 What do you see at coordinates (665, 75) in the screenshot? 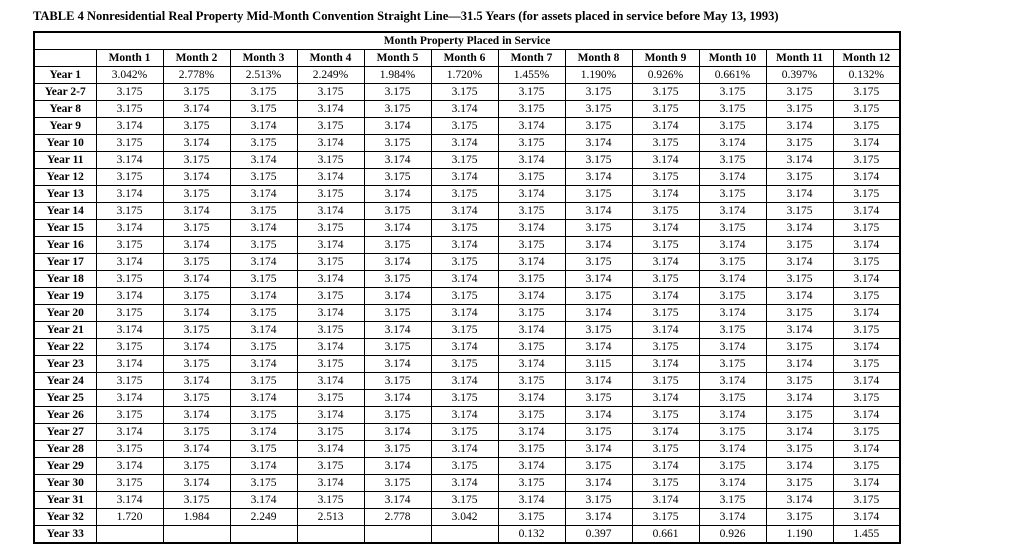
I see `cell: 0.926%` at bounding box center [665, 75].